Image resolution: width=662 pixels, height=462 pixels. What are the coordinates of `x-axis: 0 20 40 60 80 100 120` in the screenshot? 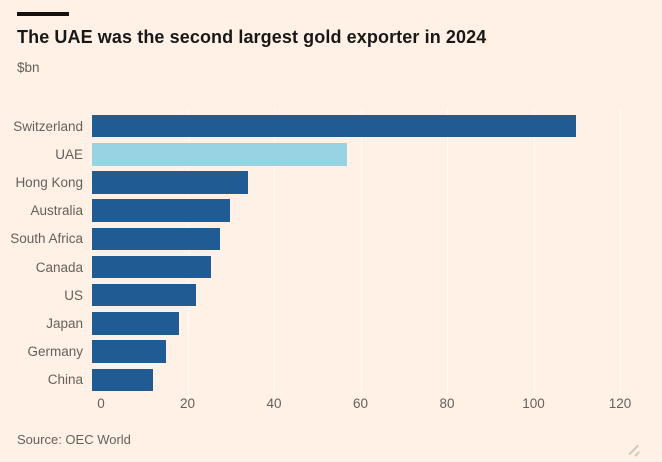 It's located at (364, 406).